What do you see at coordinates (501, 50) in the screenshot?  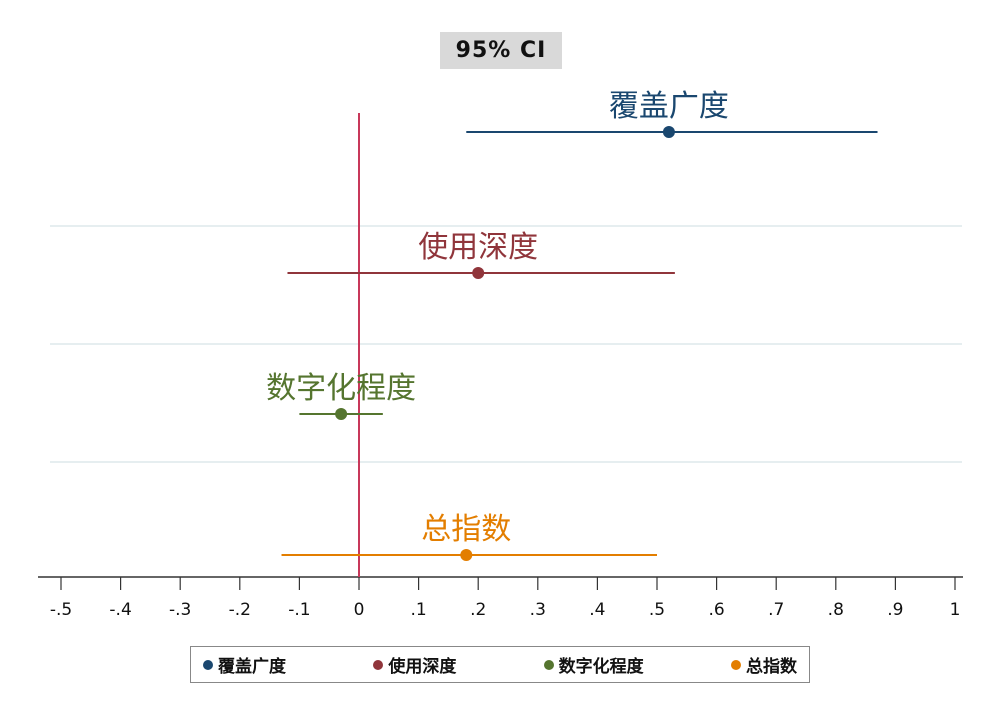 I see `chart-title: 95% CI` at bounding box center [501, 50].